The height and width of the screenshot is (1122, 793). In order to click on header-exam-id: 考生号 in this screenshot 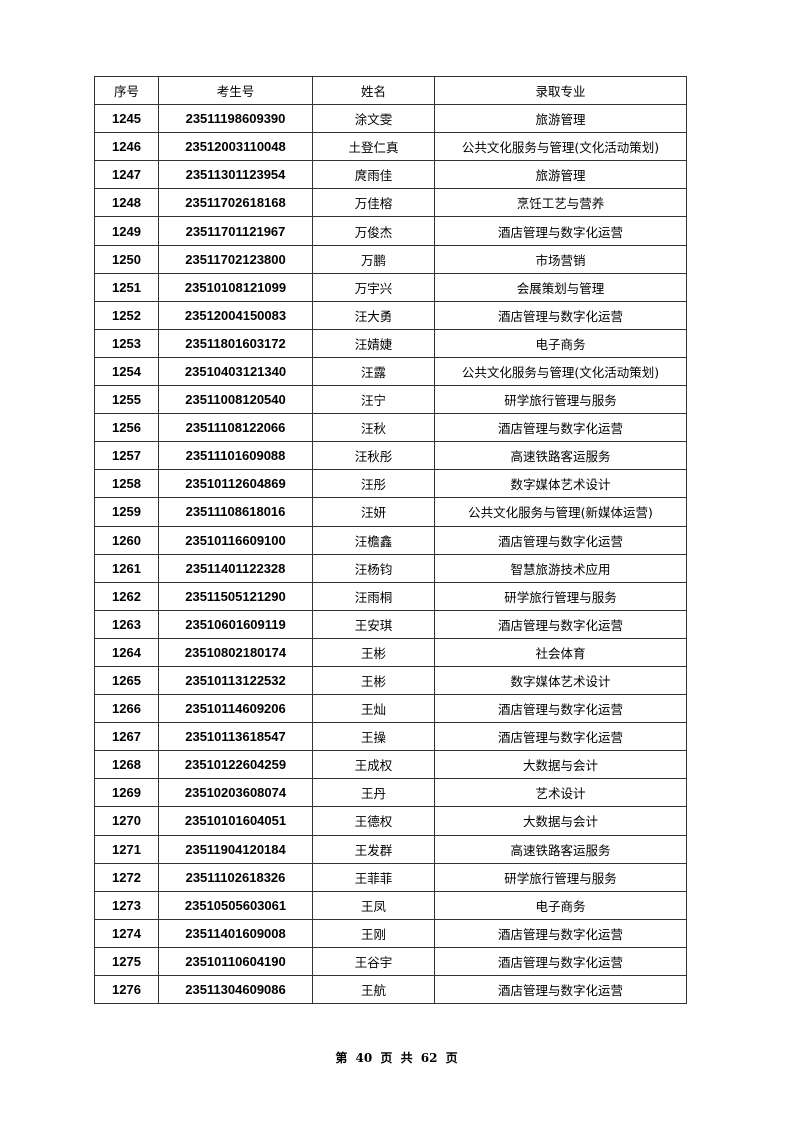, I will do `click(235, 90)`.